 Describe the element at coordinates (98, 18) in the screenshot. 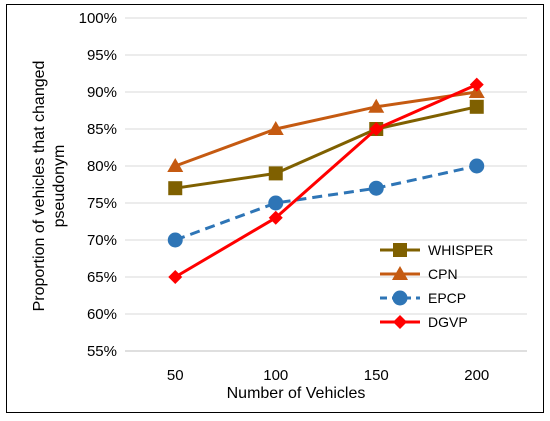

I see `y-tick-label: 100%` at that location.